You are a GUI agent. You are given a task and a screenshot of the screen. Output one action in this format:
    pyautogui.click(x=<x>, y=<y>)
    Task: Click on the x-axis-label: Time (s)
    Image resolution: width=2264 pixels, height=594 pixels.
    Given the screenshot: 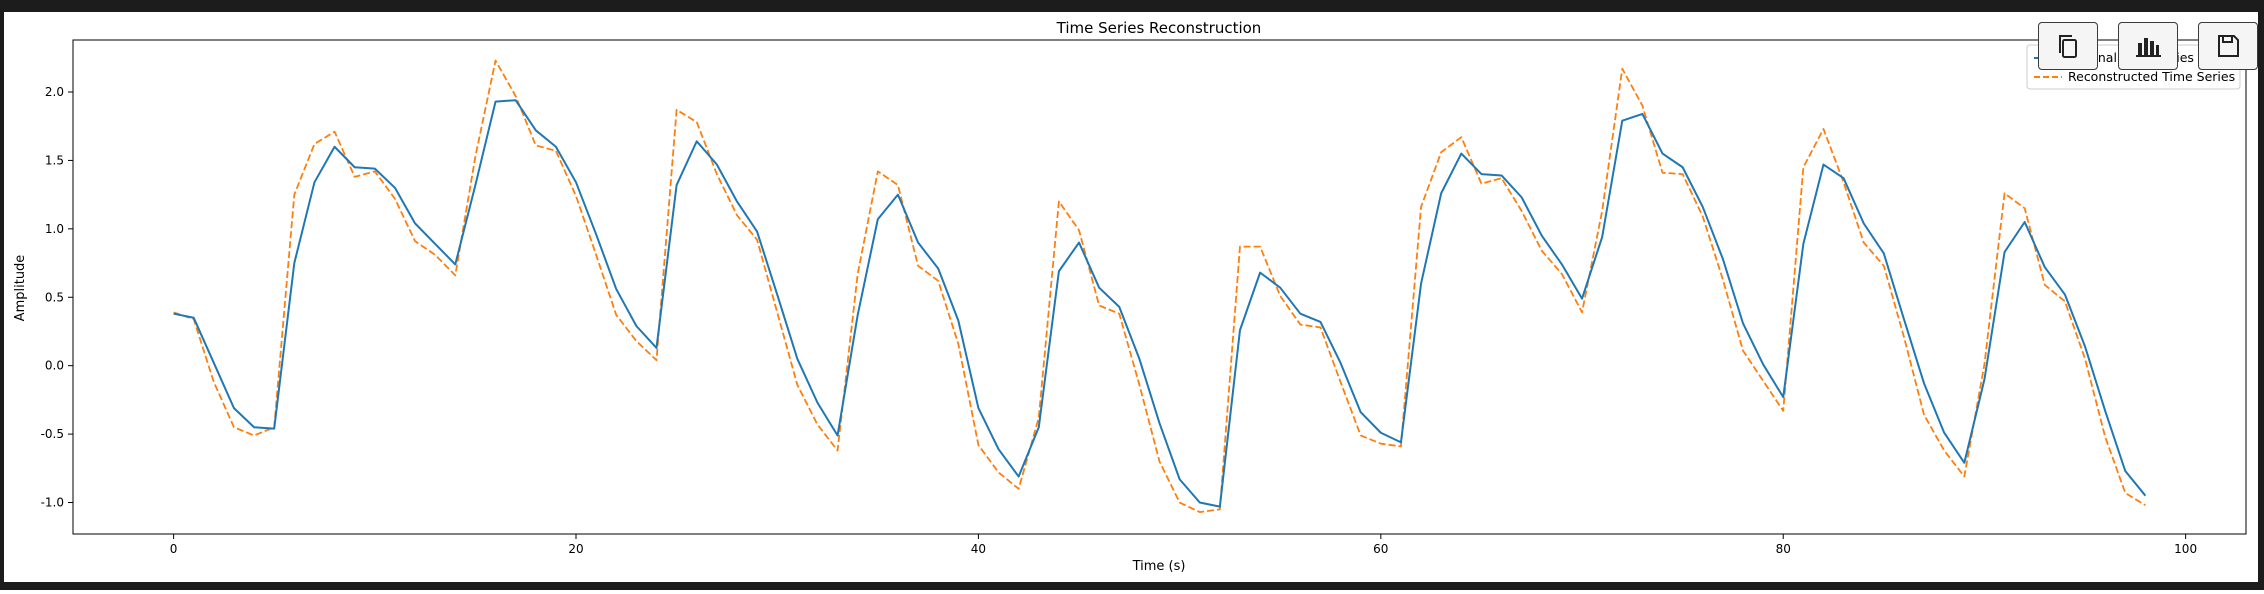 What is the action you would take?
    pyautogui.click(x=1159, y=566)
    